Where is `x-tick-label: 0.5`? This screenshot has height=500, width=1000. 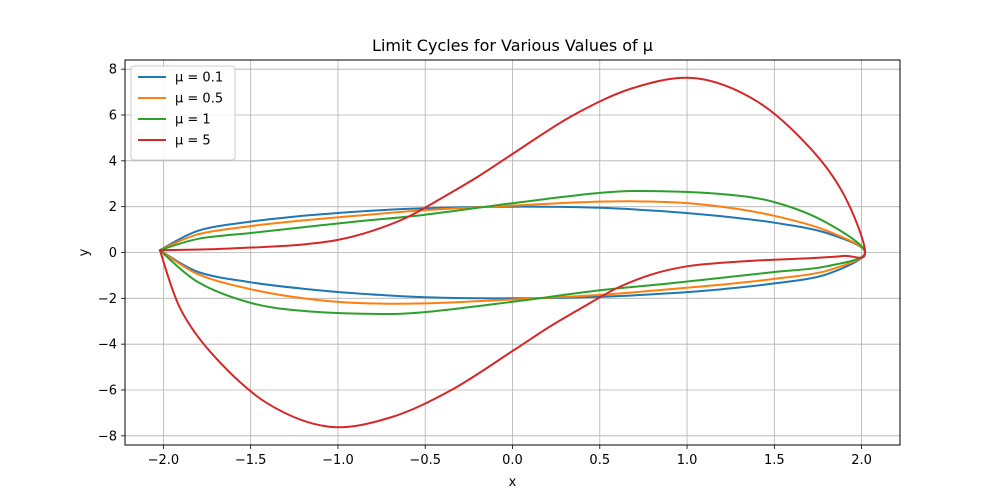
x-tick-label: 0.5 is located at coordinates (599, 460).